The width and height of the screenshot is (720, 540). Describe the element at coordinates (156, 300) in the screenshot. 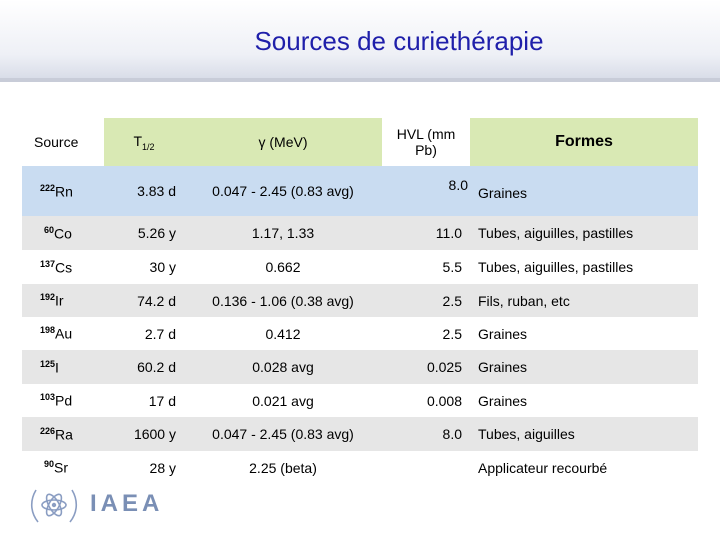

I see `half-life-value: 74.2 d` at that location.